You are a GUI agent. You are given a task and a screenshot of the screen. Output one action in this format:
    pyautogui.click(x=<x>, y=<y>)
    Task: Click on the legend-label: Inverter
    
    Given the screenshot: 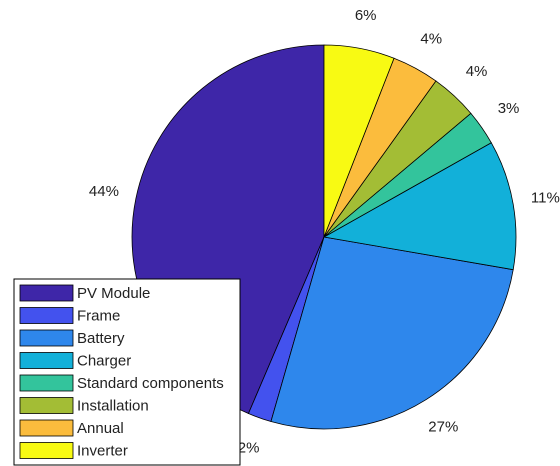 What is the action you would take?
    pyautogui.click(x=102, y=450)
    